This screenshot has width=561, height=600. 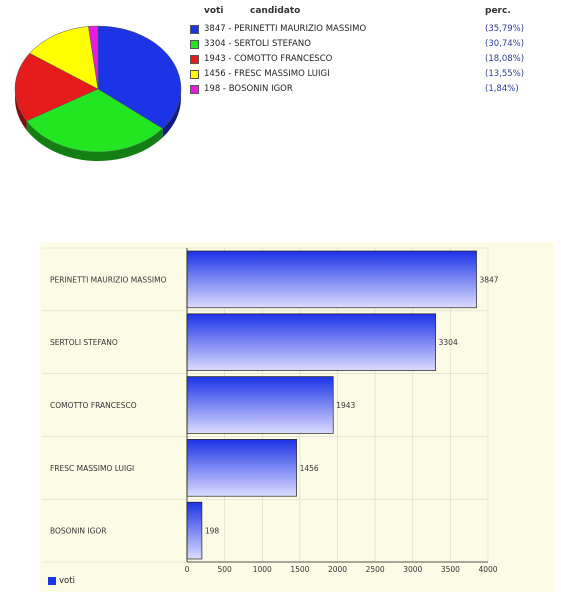 I want to click on x-tick-label: 1000, so click(x=262, y=569).